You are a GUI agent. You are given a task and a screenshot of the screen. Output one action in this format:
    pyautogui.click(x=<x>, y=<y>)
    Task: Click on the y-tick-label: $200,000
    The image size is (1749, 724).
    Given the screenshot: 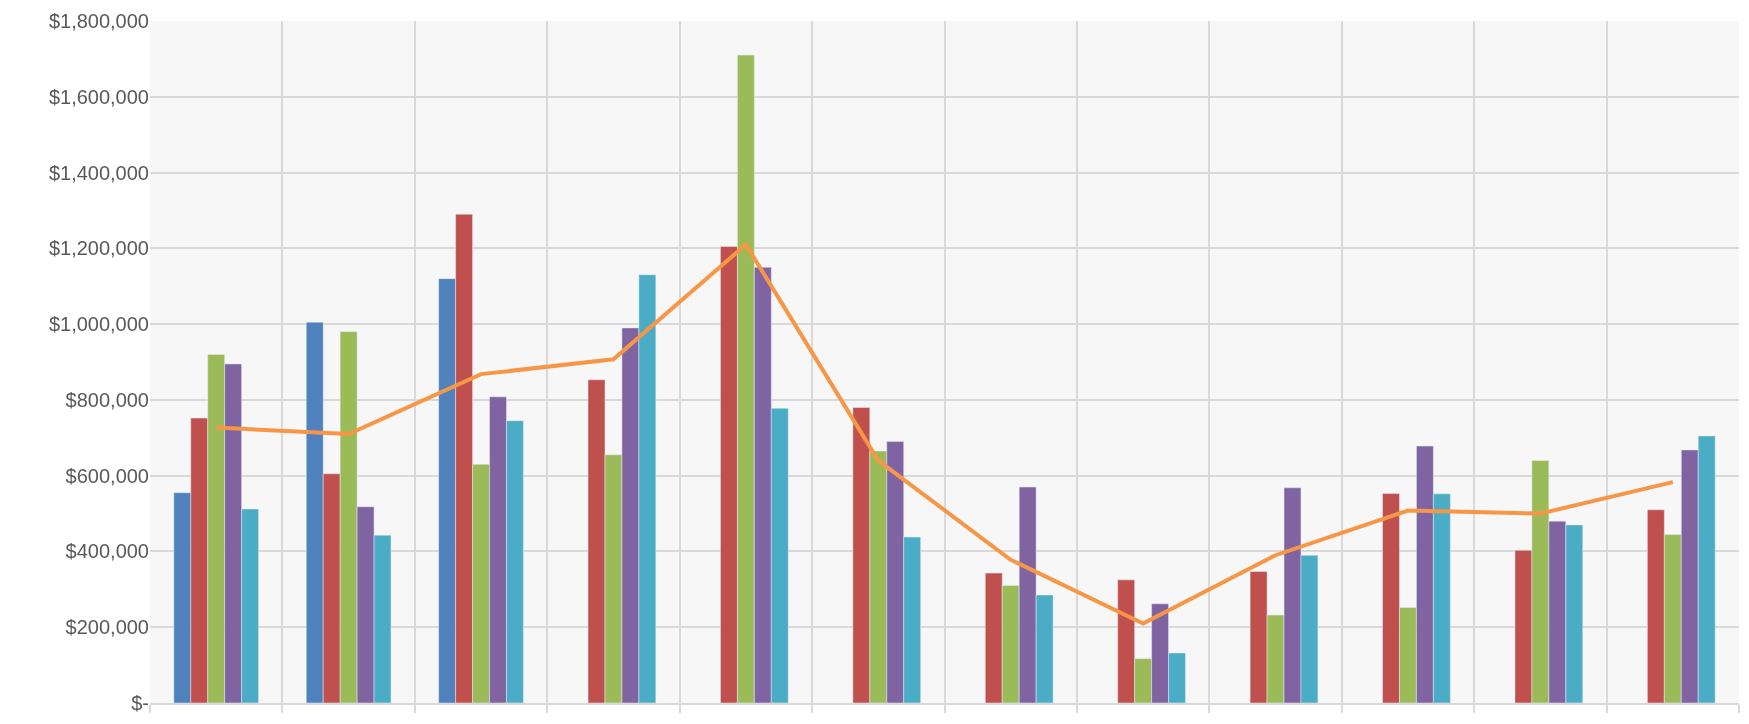 What is the action you would take?
    pyautogui.click(x=107, y=627)
    